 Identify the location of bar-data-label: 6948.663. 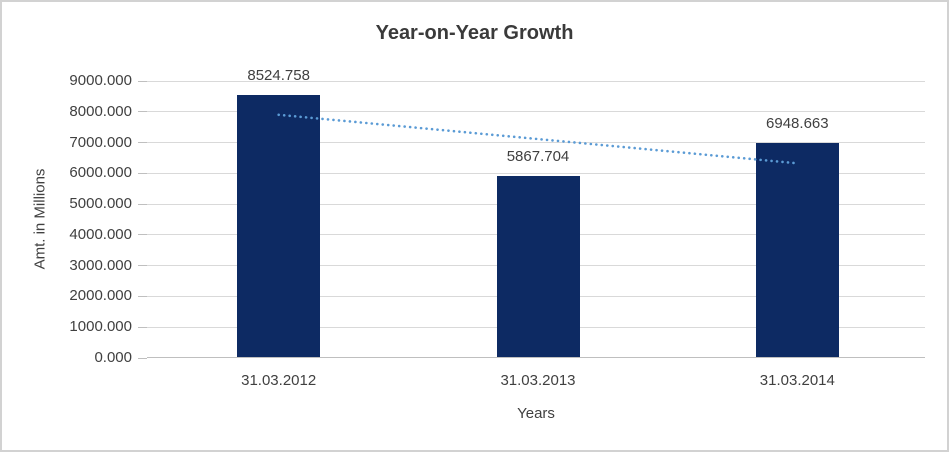
(797, 124).